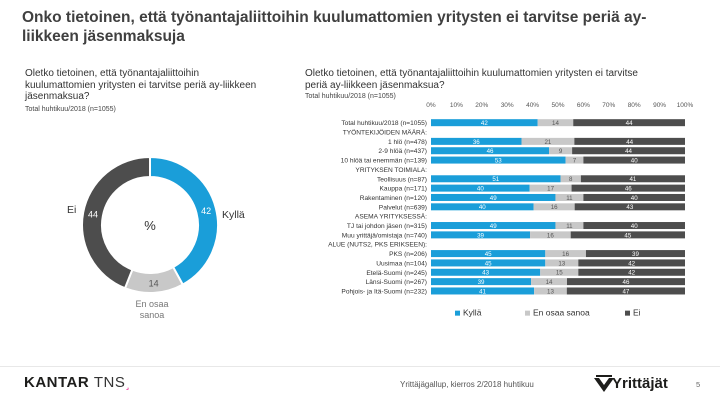  I want to click on page-number: 5, so click(698, 384).